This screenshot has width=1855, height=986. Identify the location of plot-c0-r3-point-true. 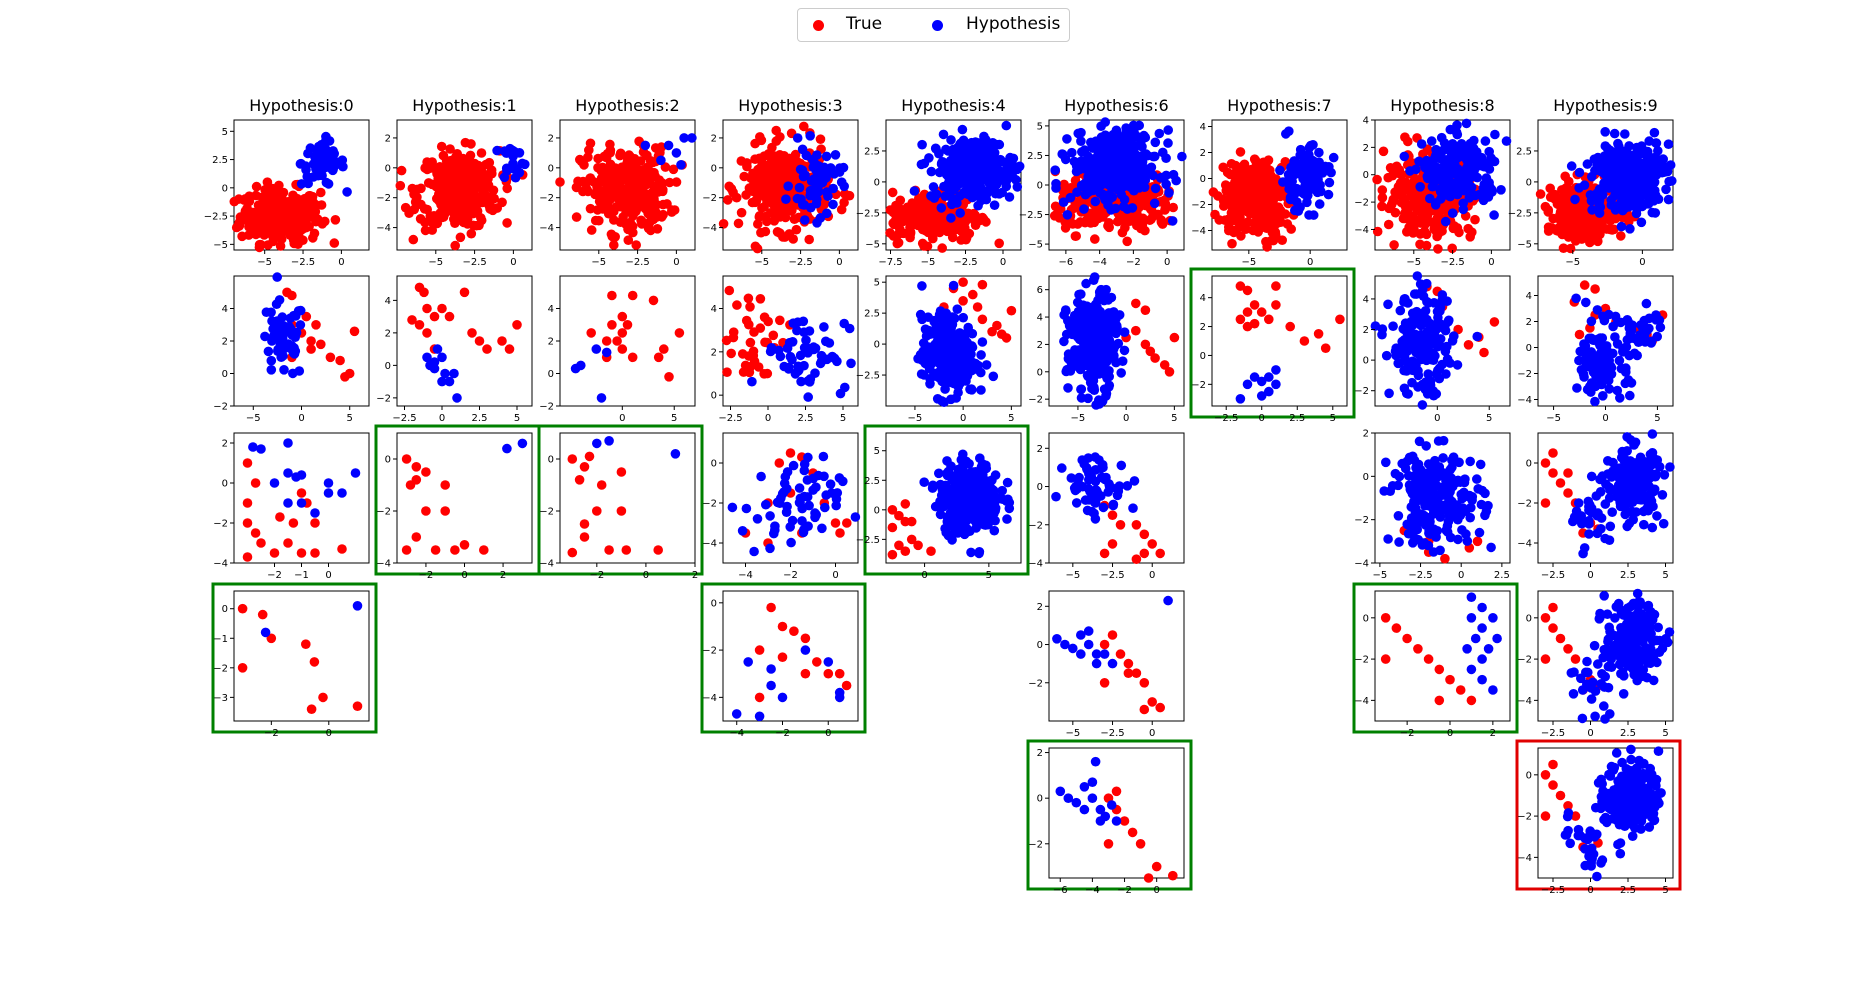
(306, 644).